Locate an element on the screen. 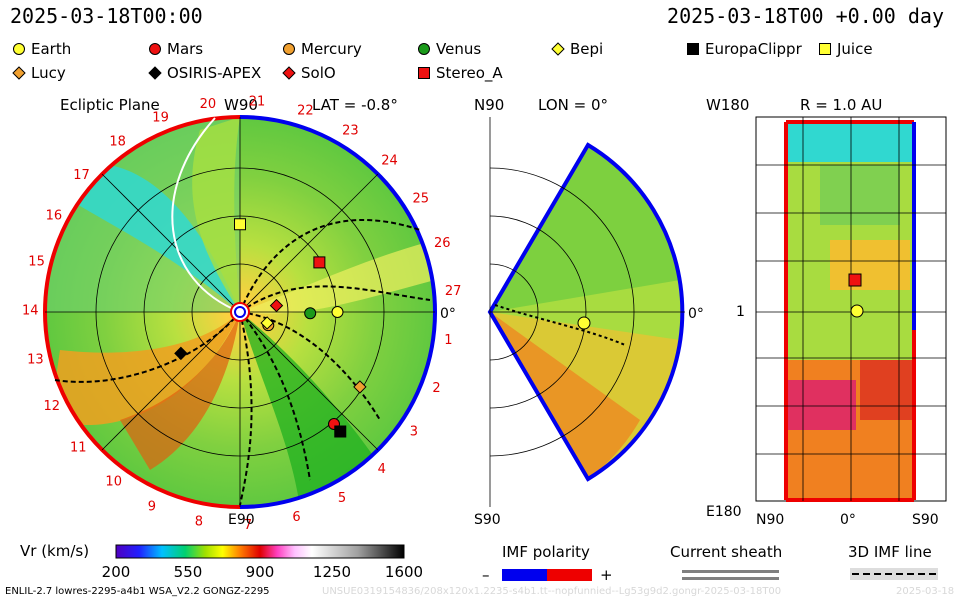 This screenshot has width=960, height=600. legend-item-mars: Mars is located at coordinates (175, 49).